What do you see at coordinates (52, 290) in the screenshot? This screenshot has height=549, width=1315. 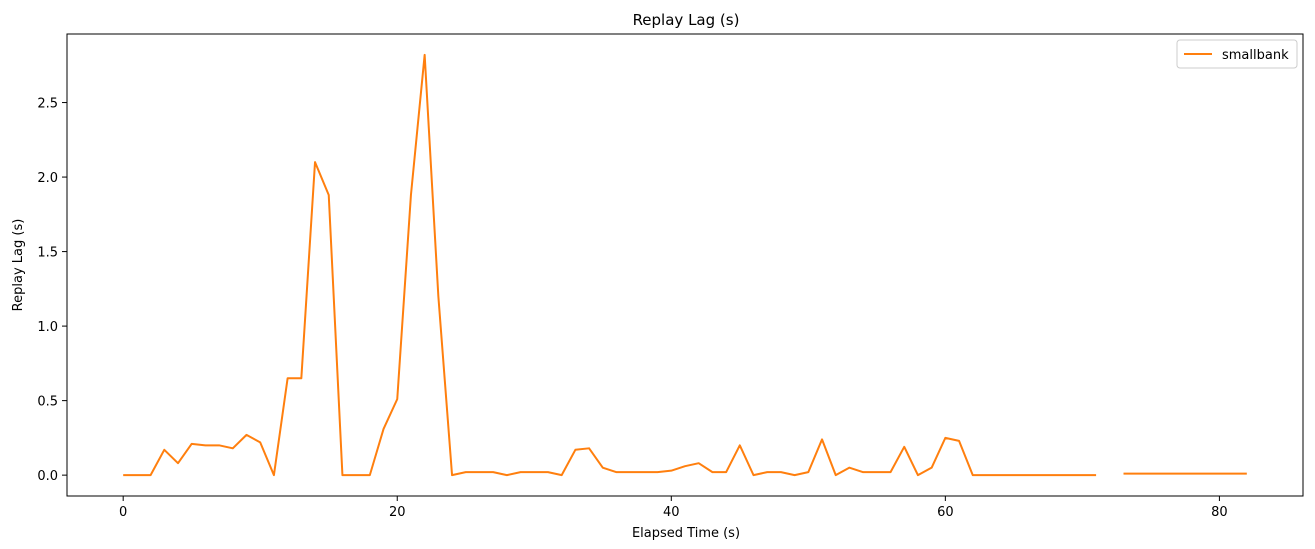 I see `y-axis: 0.0 0.5 1.0 1.5 2.0 2.5` at bounding box center [52, 290].